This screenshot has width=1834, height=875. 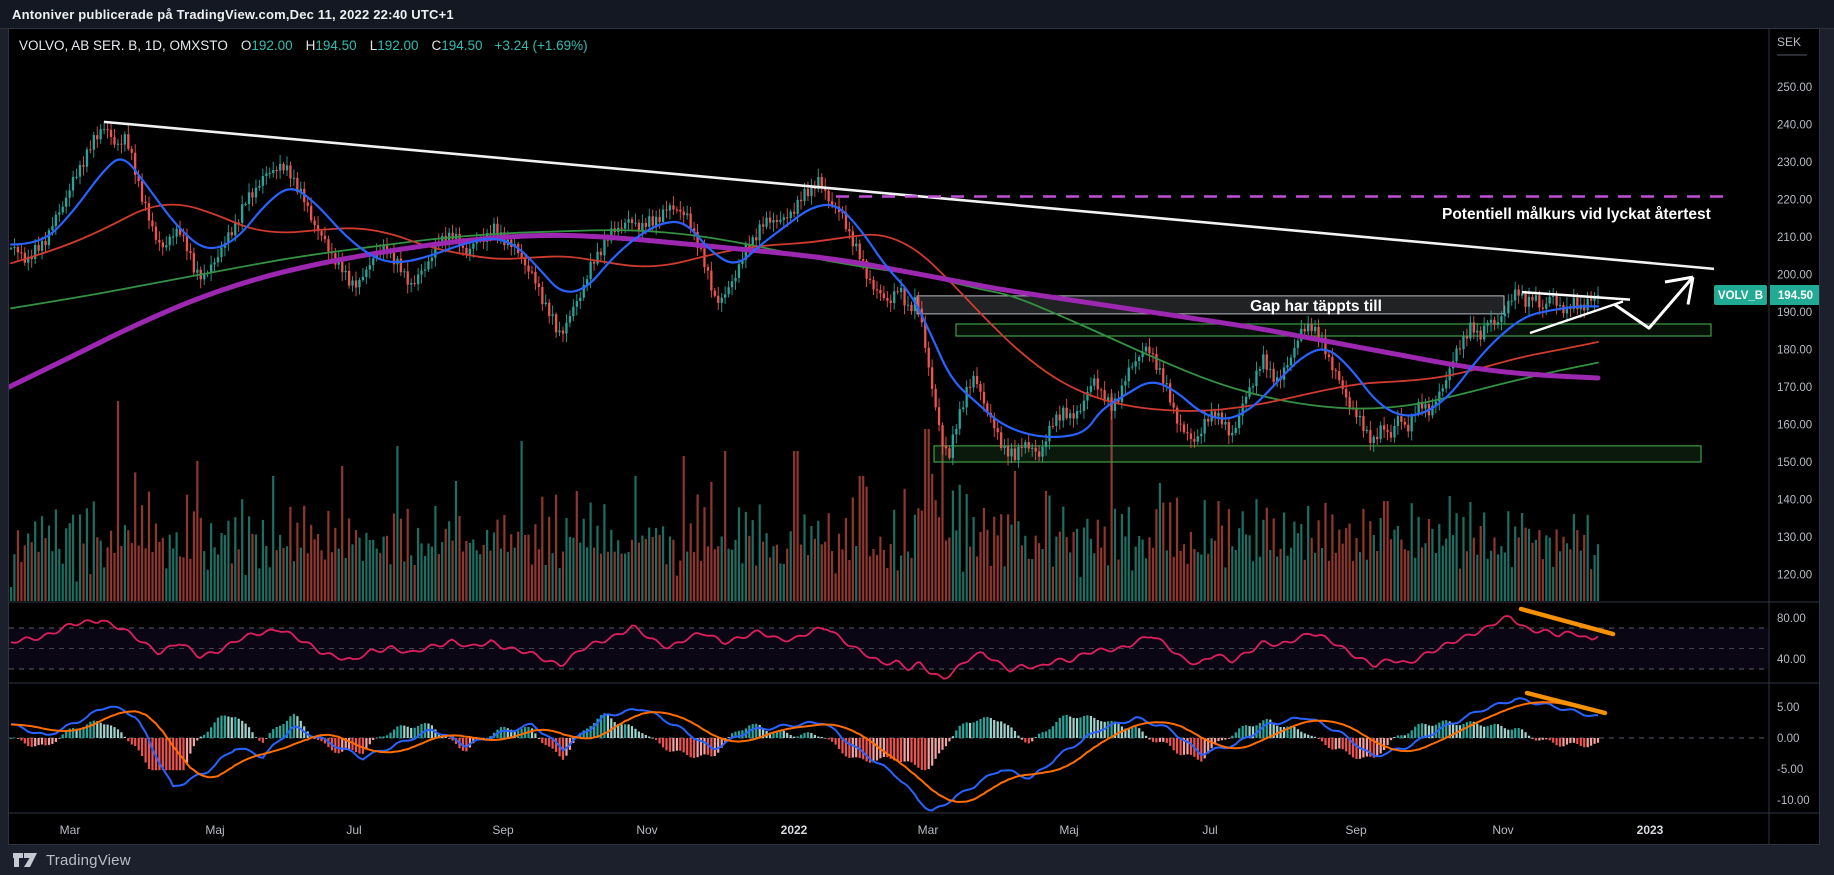 I want to click on macd-tick: -5.00, so click(x=1790, y=770).